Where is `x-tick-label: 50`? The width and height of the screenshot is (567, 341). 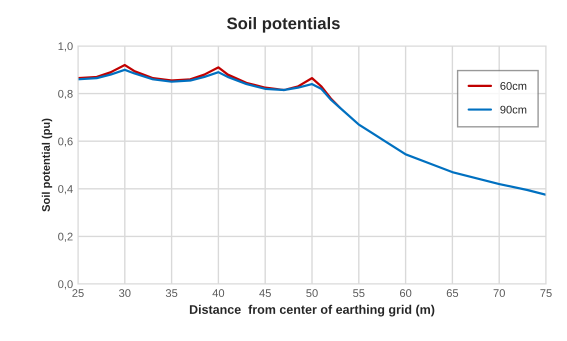 x-tick-label: 50 is located at coordinates (312, 293).